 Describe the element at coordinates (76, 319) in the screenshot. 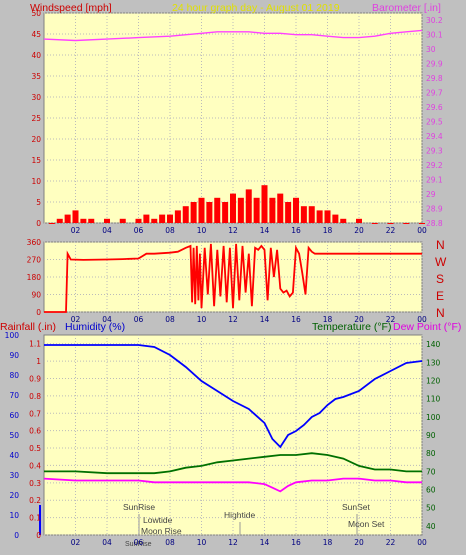

I see `direction-panel-x-tick: 02` at that location.